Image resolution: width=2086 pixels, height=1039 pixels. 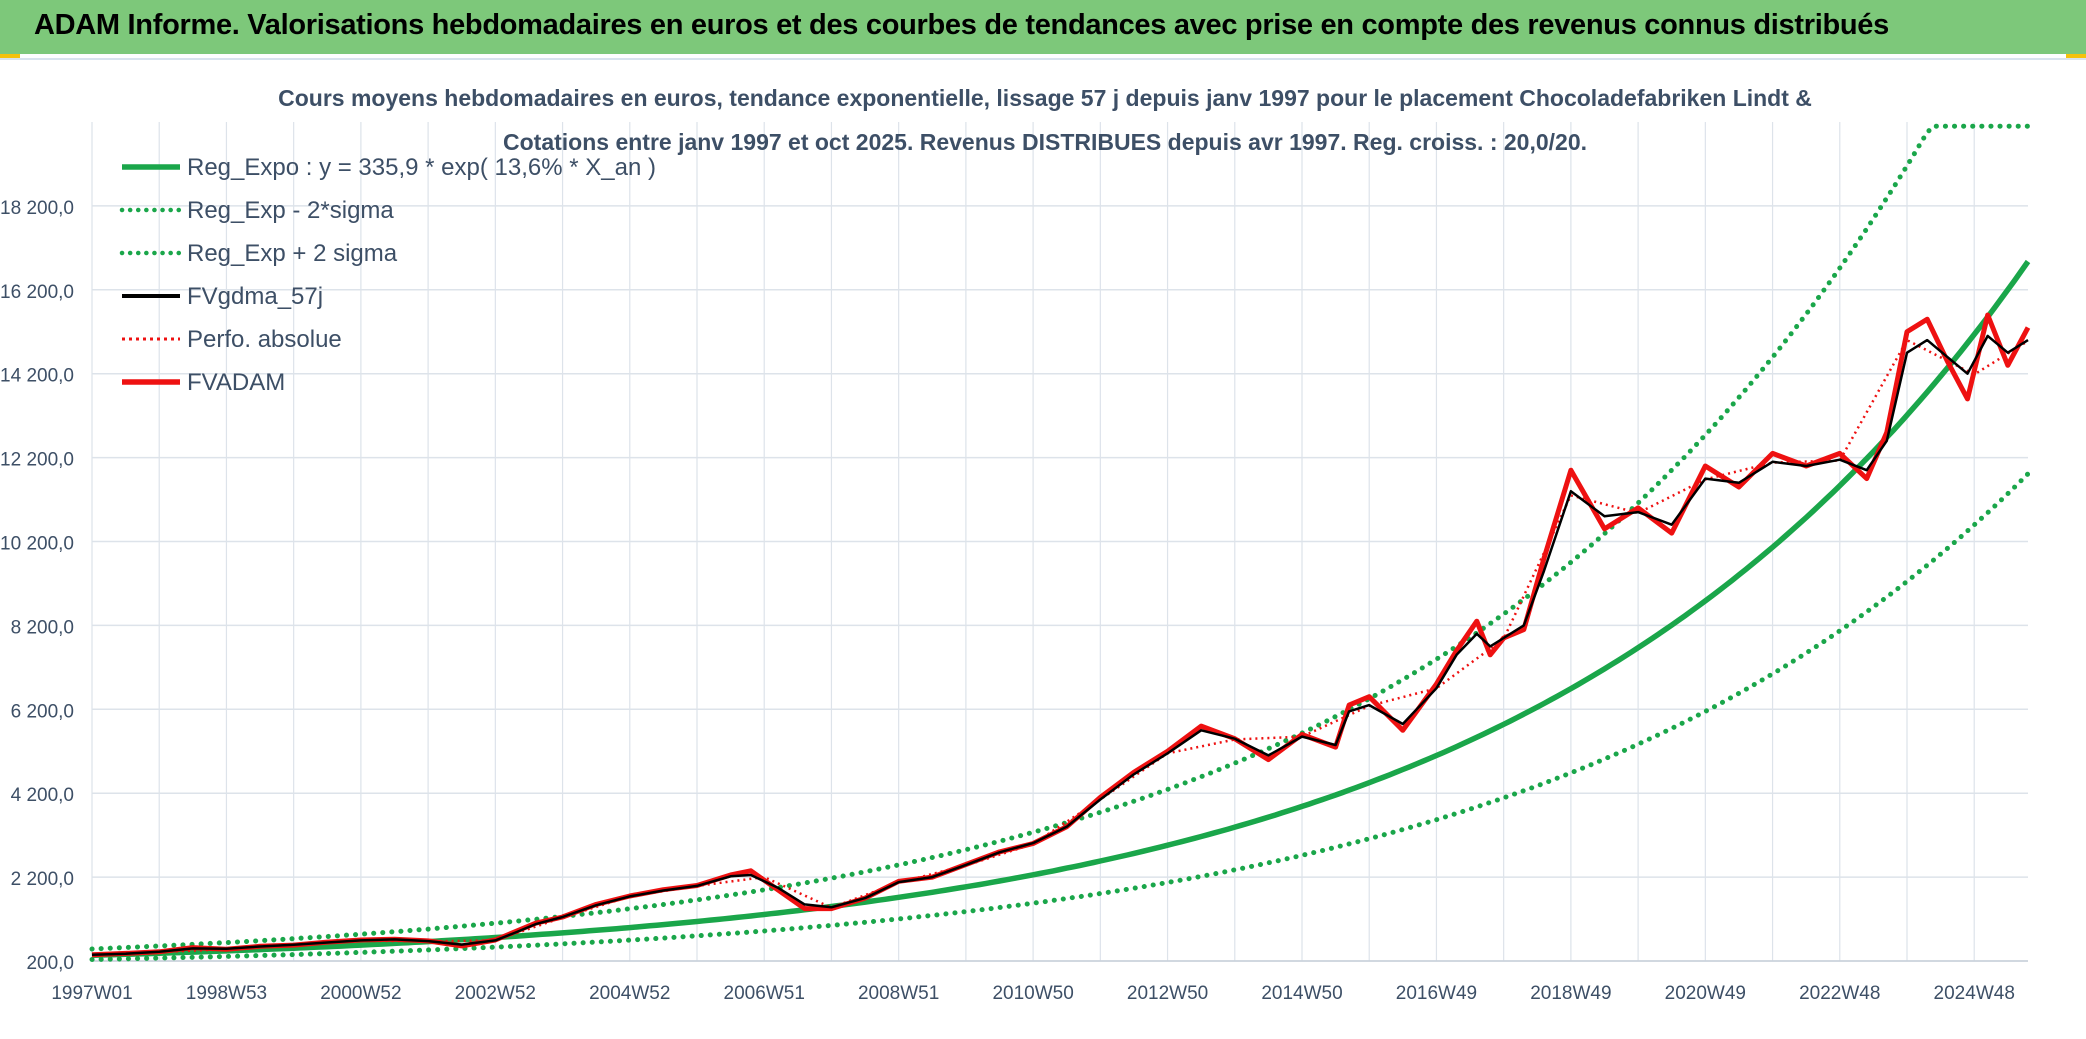 What do you see at coordinates (42, 627) in the screenshot?
I see `y-tick-label: 8 200,0` at bounding box center [42, 627].